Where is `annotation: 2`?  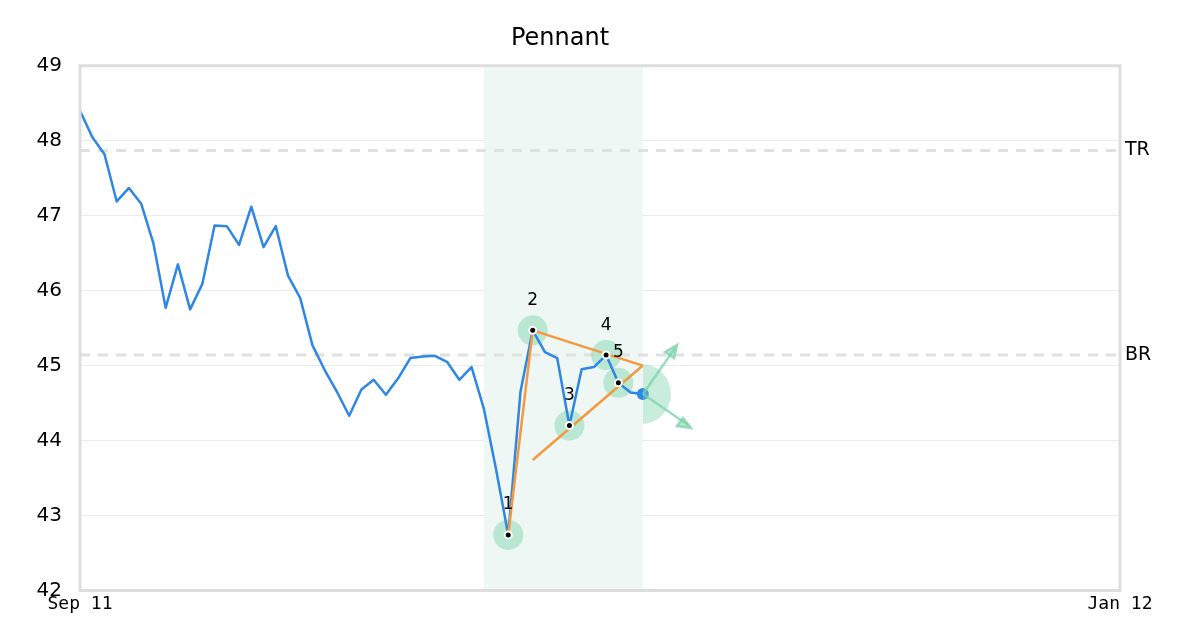 annotation: 2 is located at coordinates (533, 298).